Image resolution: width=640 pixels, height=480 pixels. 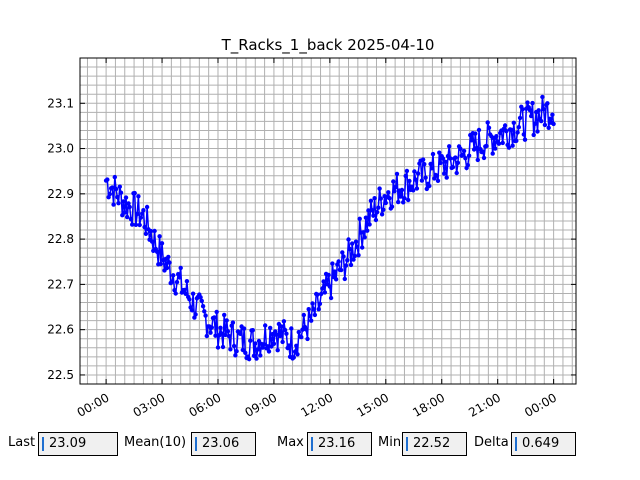 What do you see at coordinates (60, 194) in the screenshot?
I see `y-tick-label: 22.9` at bounding box center [60, 194].